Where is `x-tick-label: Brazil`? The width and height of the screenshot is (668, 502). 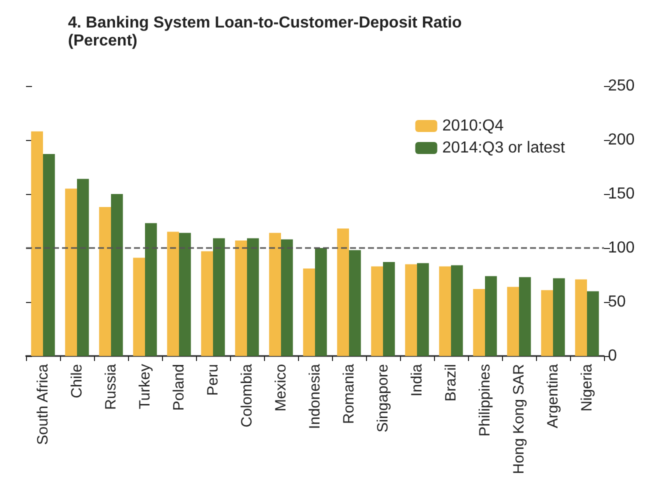 x-tick-label: Brazil is located at coordinates (451, 383).